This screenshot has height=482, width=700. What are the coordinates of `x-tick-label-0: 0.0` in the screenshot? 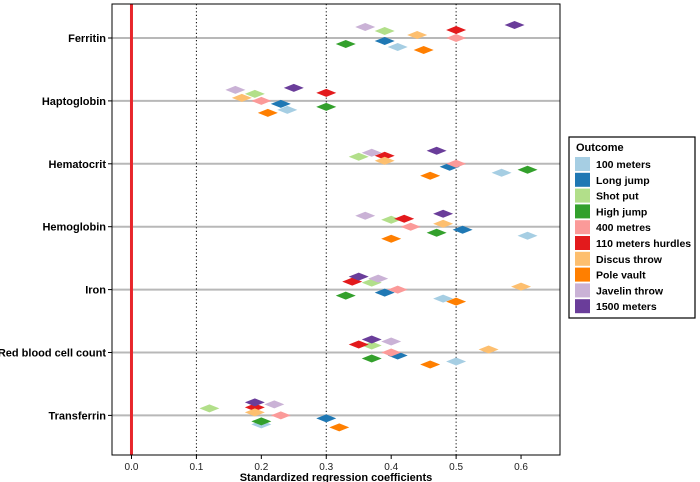 It's located at (132, 467).